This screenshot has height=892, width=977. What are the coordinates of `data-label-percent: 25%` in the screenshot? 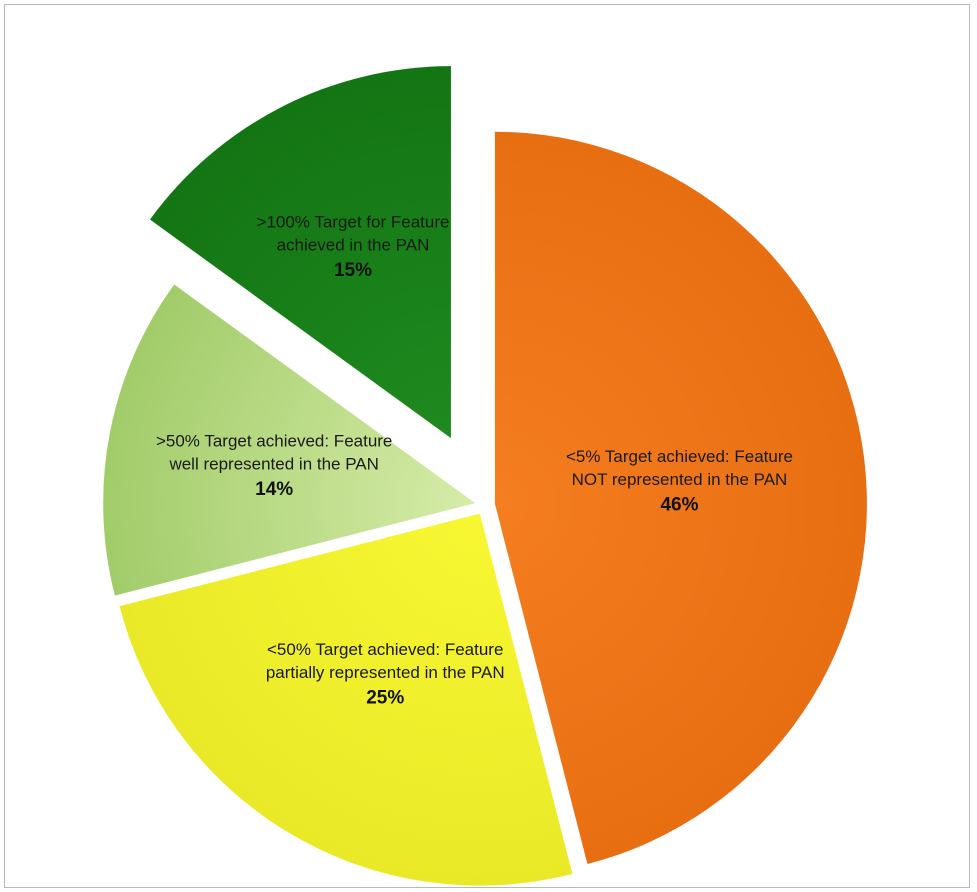 It's located at (385, 698).